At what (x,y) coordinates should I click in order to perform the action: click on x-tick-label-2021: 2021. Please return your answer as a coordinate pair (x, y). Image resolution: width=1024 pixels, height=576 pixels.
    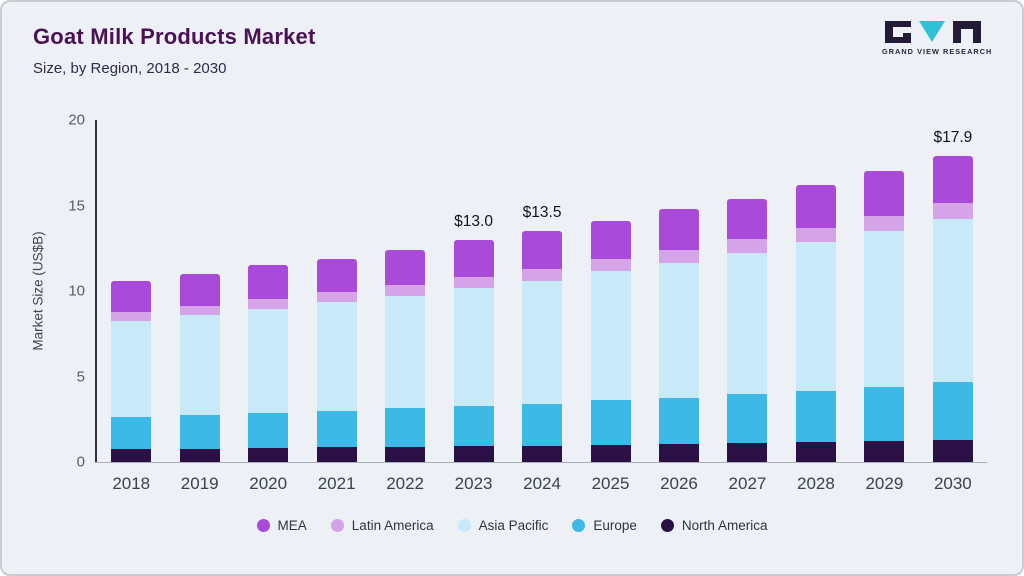
    Looking at the image, I should click on (336, 483).